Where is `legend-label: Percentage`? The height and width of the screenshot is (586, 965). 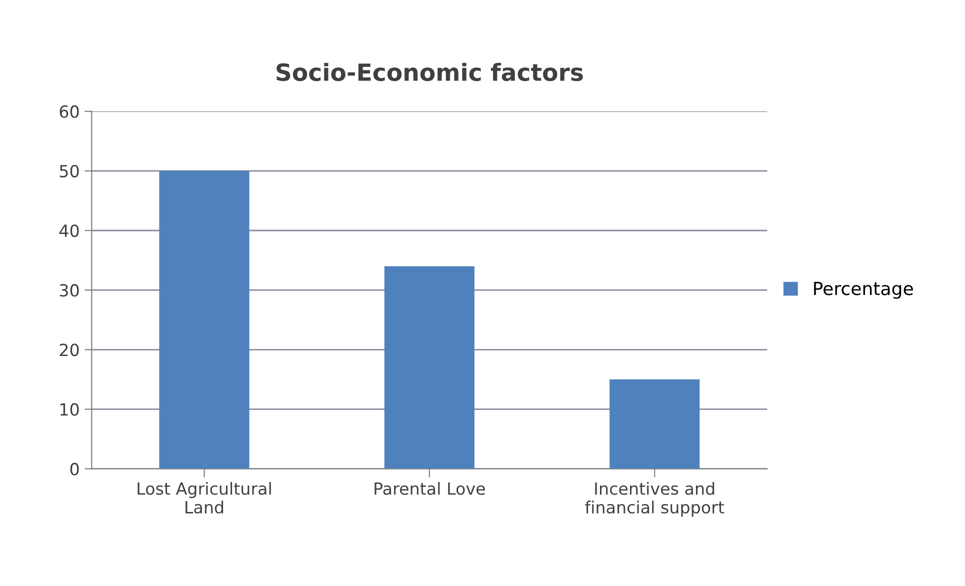
legend-label: Percentage is located at coordinates (863, 290).